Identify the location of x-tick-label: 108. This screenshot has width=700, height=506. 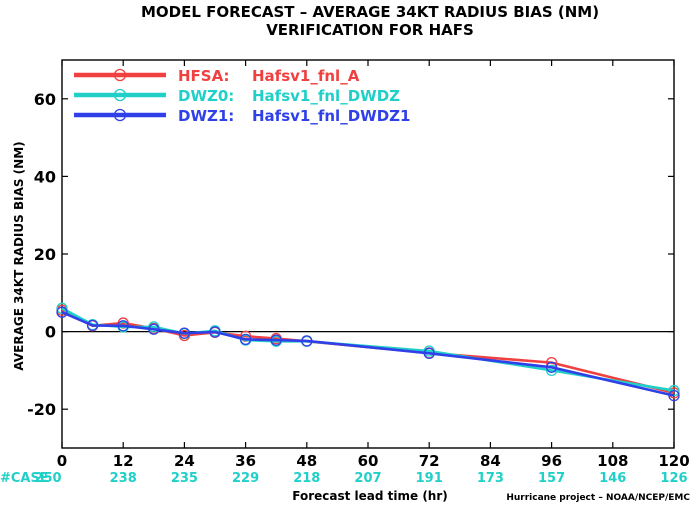
(612, 461).